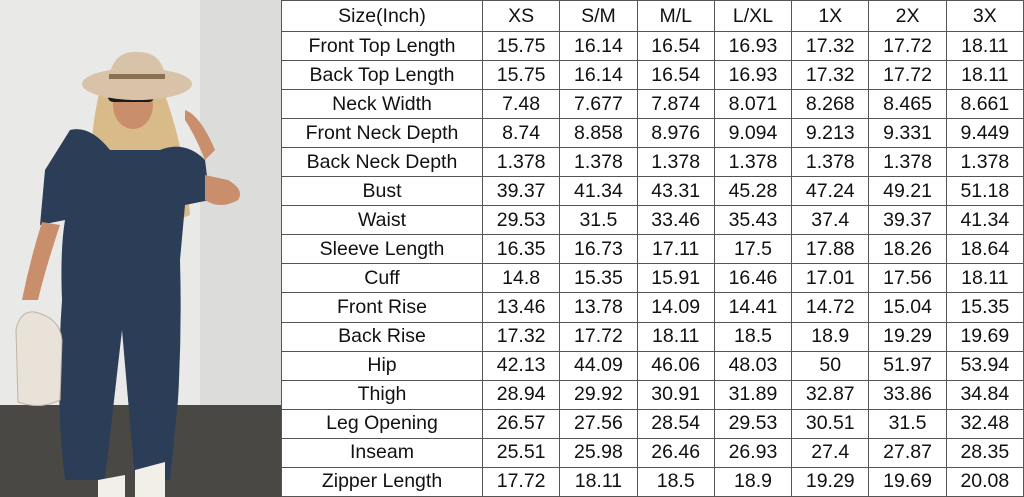  Describe the element at coordinates (675, 16) in the screenshot. I see `column-header-size: M/L` at that location.